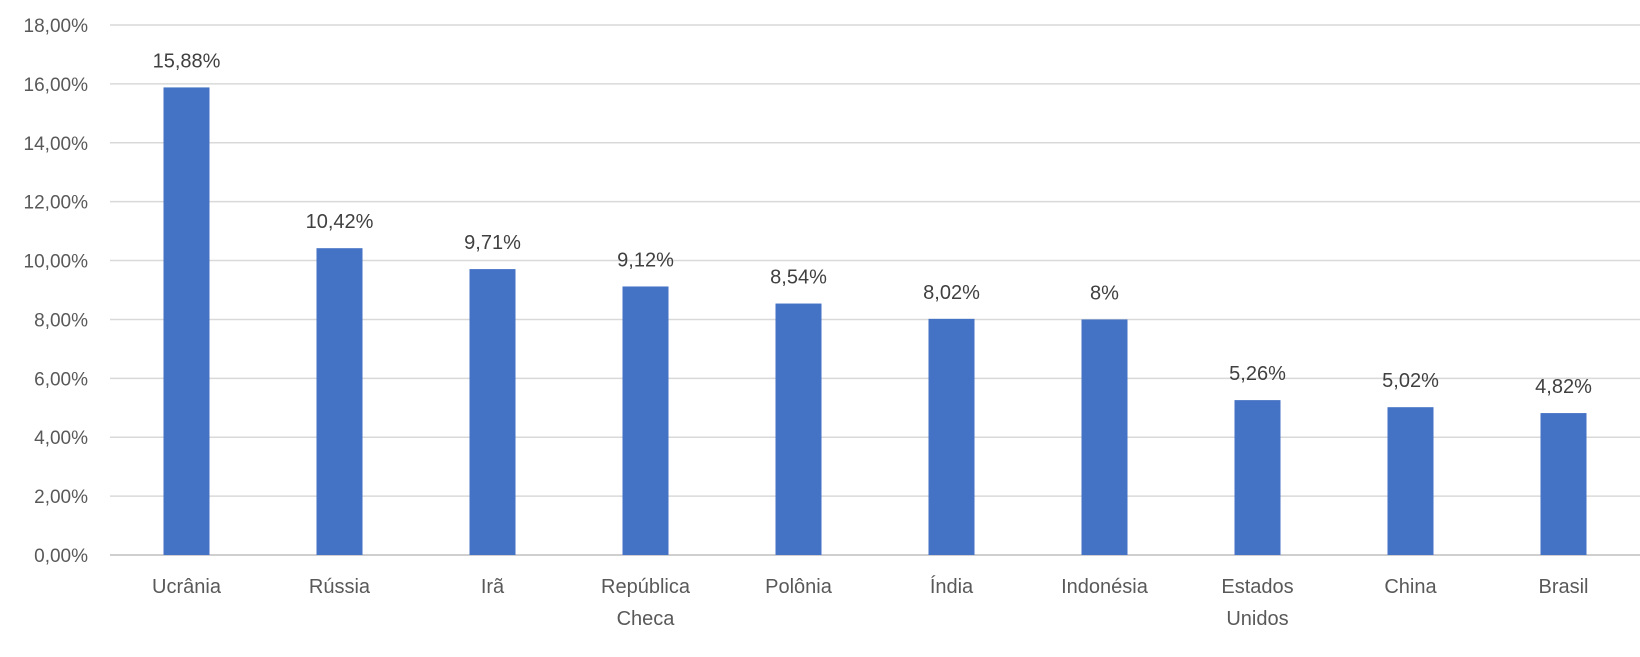 The image size is (1640, 657). What do you see at coordinates (56, 85) in the screenshot?
I see `y-tick-label: 16,00%` at bounding box center [56, 85].